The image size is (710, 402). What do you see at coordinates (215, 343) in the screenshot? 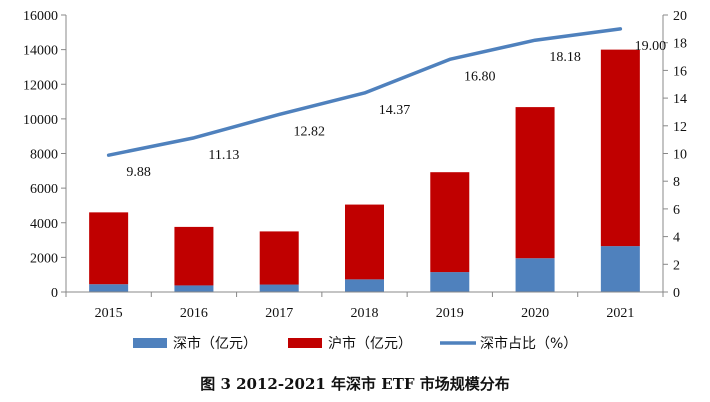
I see `legend-shenzhen-label: 深市（亿元）` at bounding box center [215, 343].